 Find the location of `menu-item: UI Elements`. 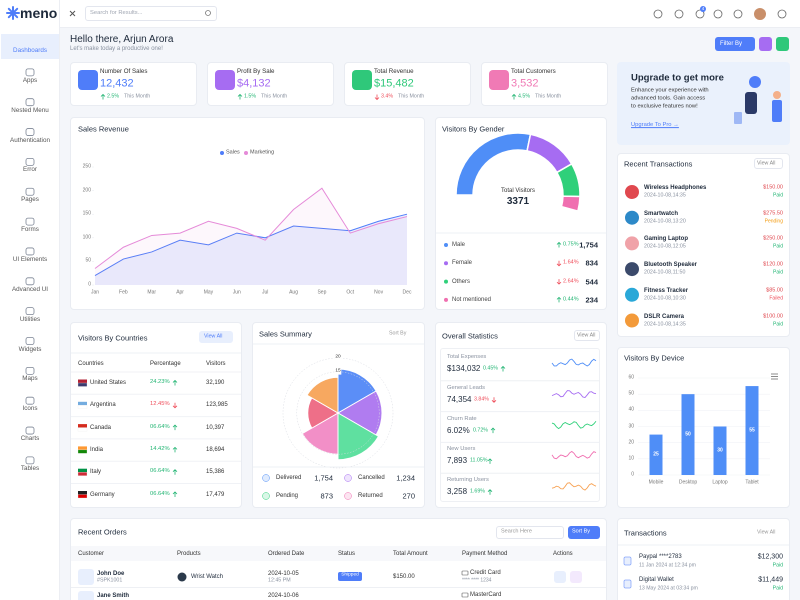

menu-item: UI Elements is located at coordinates (30, 259).